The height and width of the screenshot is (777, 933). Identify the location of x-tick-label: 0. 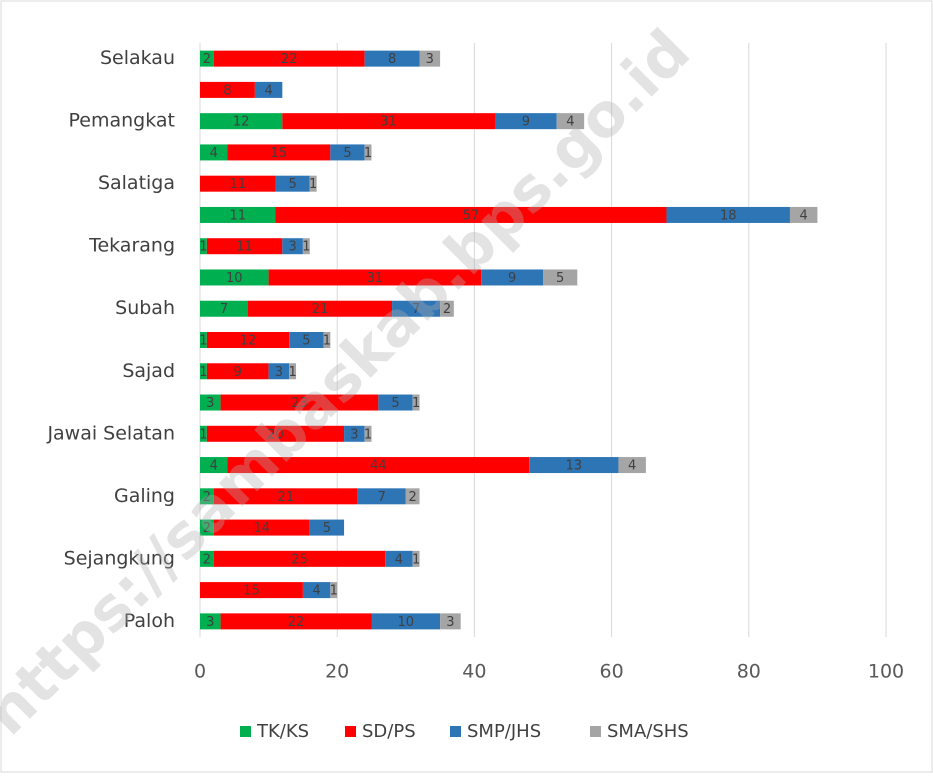
(200, 672).